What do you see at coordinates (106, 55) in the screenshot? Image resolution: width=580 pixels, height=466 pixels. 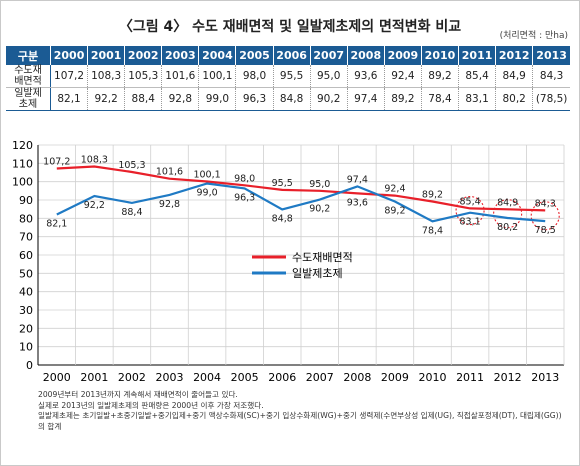 I see `year-header: 2001` at bounding box center [106, 55].